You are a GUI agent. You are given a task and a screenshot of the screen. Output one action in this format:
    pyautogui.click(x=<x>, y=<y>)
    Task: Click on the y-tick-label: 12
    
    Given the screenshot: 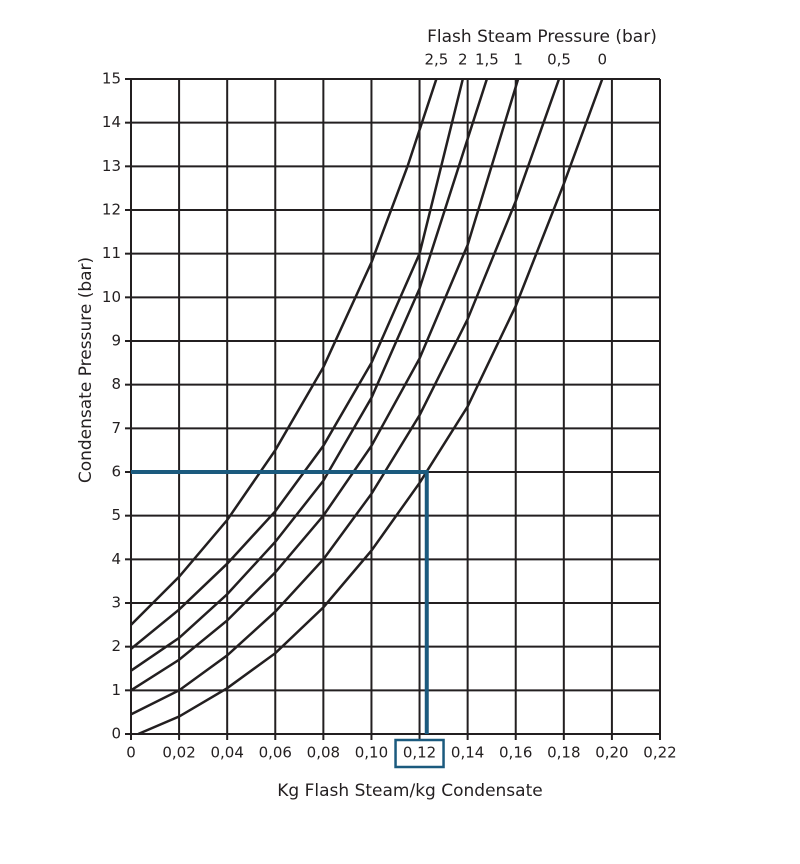 What is the action you would take?
    pyautogui.click(x=111, y=210)
    